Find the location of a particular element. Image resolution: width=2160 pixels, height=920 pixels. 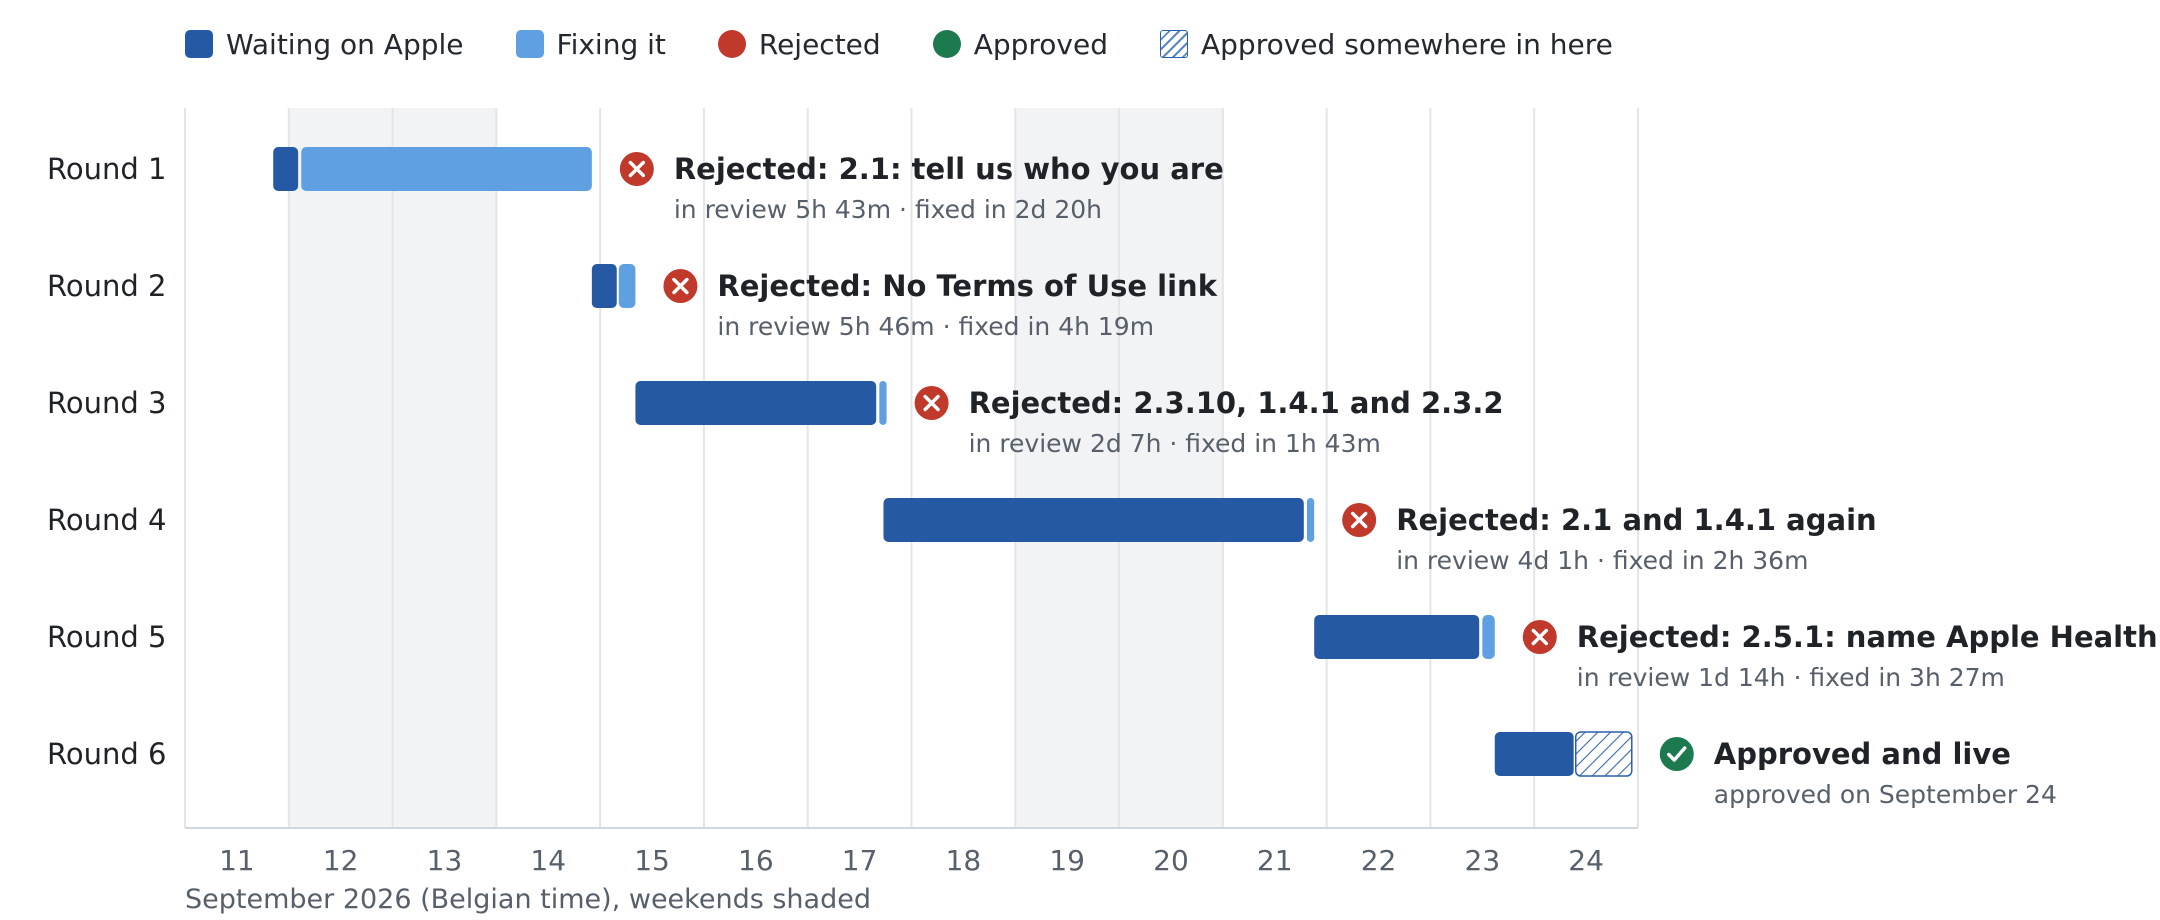

x-tick-label: 21 is located at coordinates (1275, 860).